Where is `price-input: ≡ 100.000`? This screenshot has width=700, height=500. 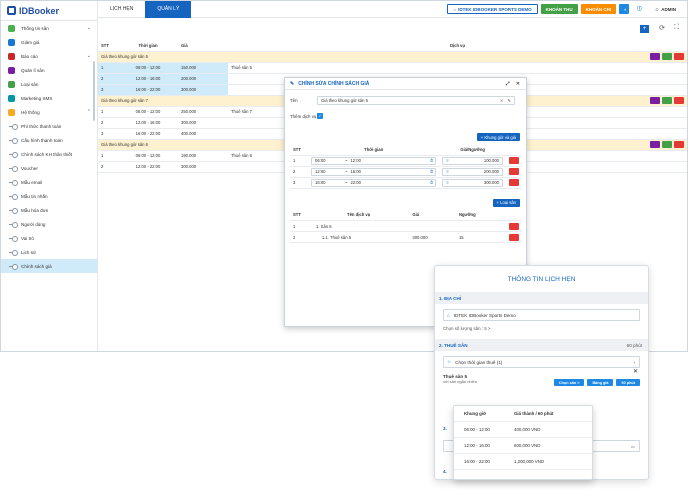
price-input: ≡ 100.000 is located at coordinates (472, 160).